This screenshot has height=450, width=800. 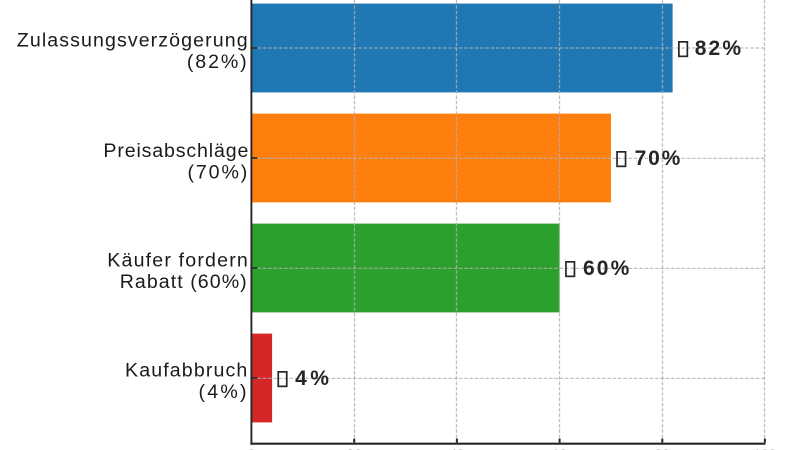 What do you see at coordinates (765, 448) in the screenshot?
I see `svg-text: 100` at bounding box center [765, 448].